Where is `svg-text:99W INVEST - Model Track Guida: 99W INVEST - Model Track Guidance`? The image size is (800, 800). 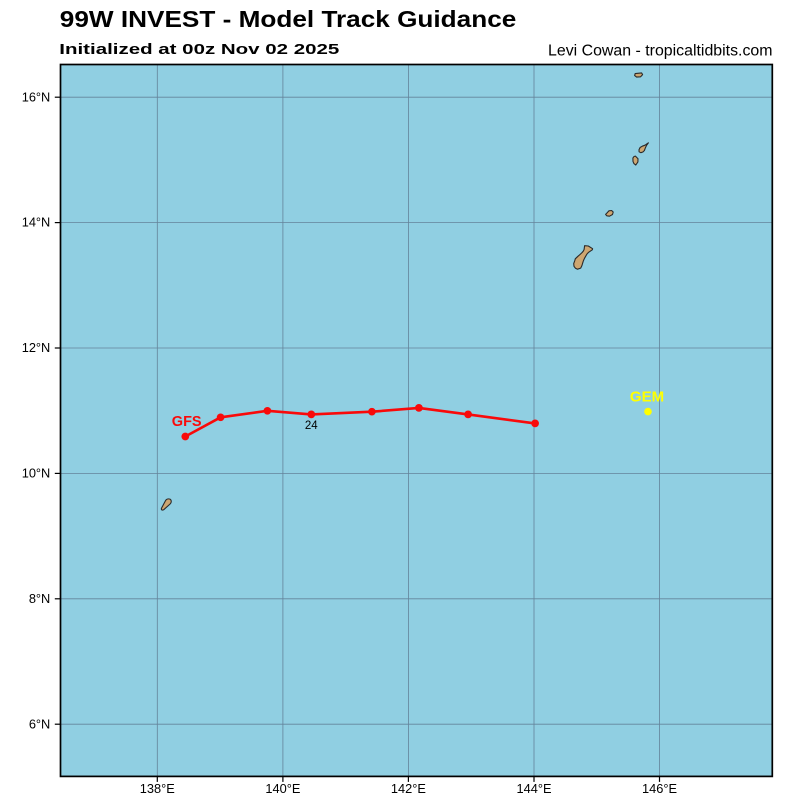
svg-text:99W INVEST - Model Track Guida: 99W INVEST - Model Track Guidance is located at coordinates (288, 19).